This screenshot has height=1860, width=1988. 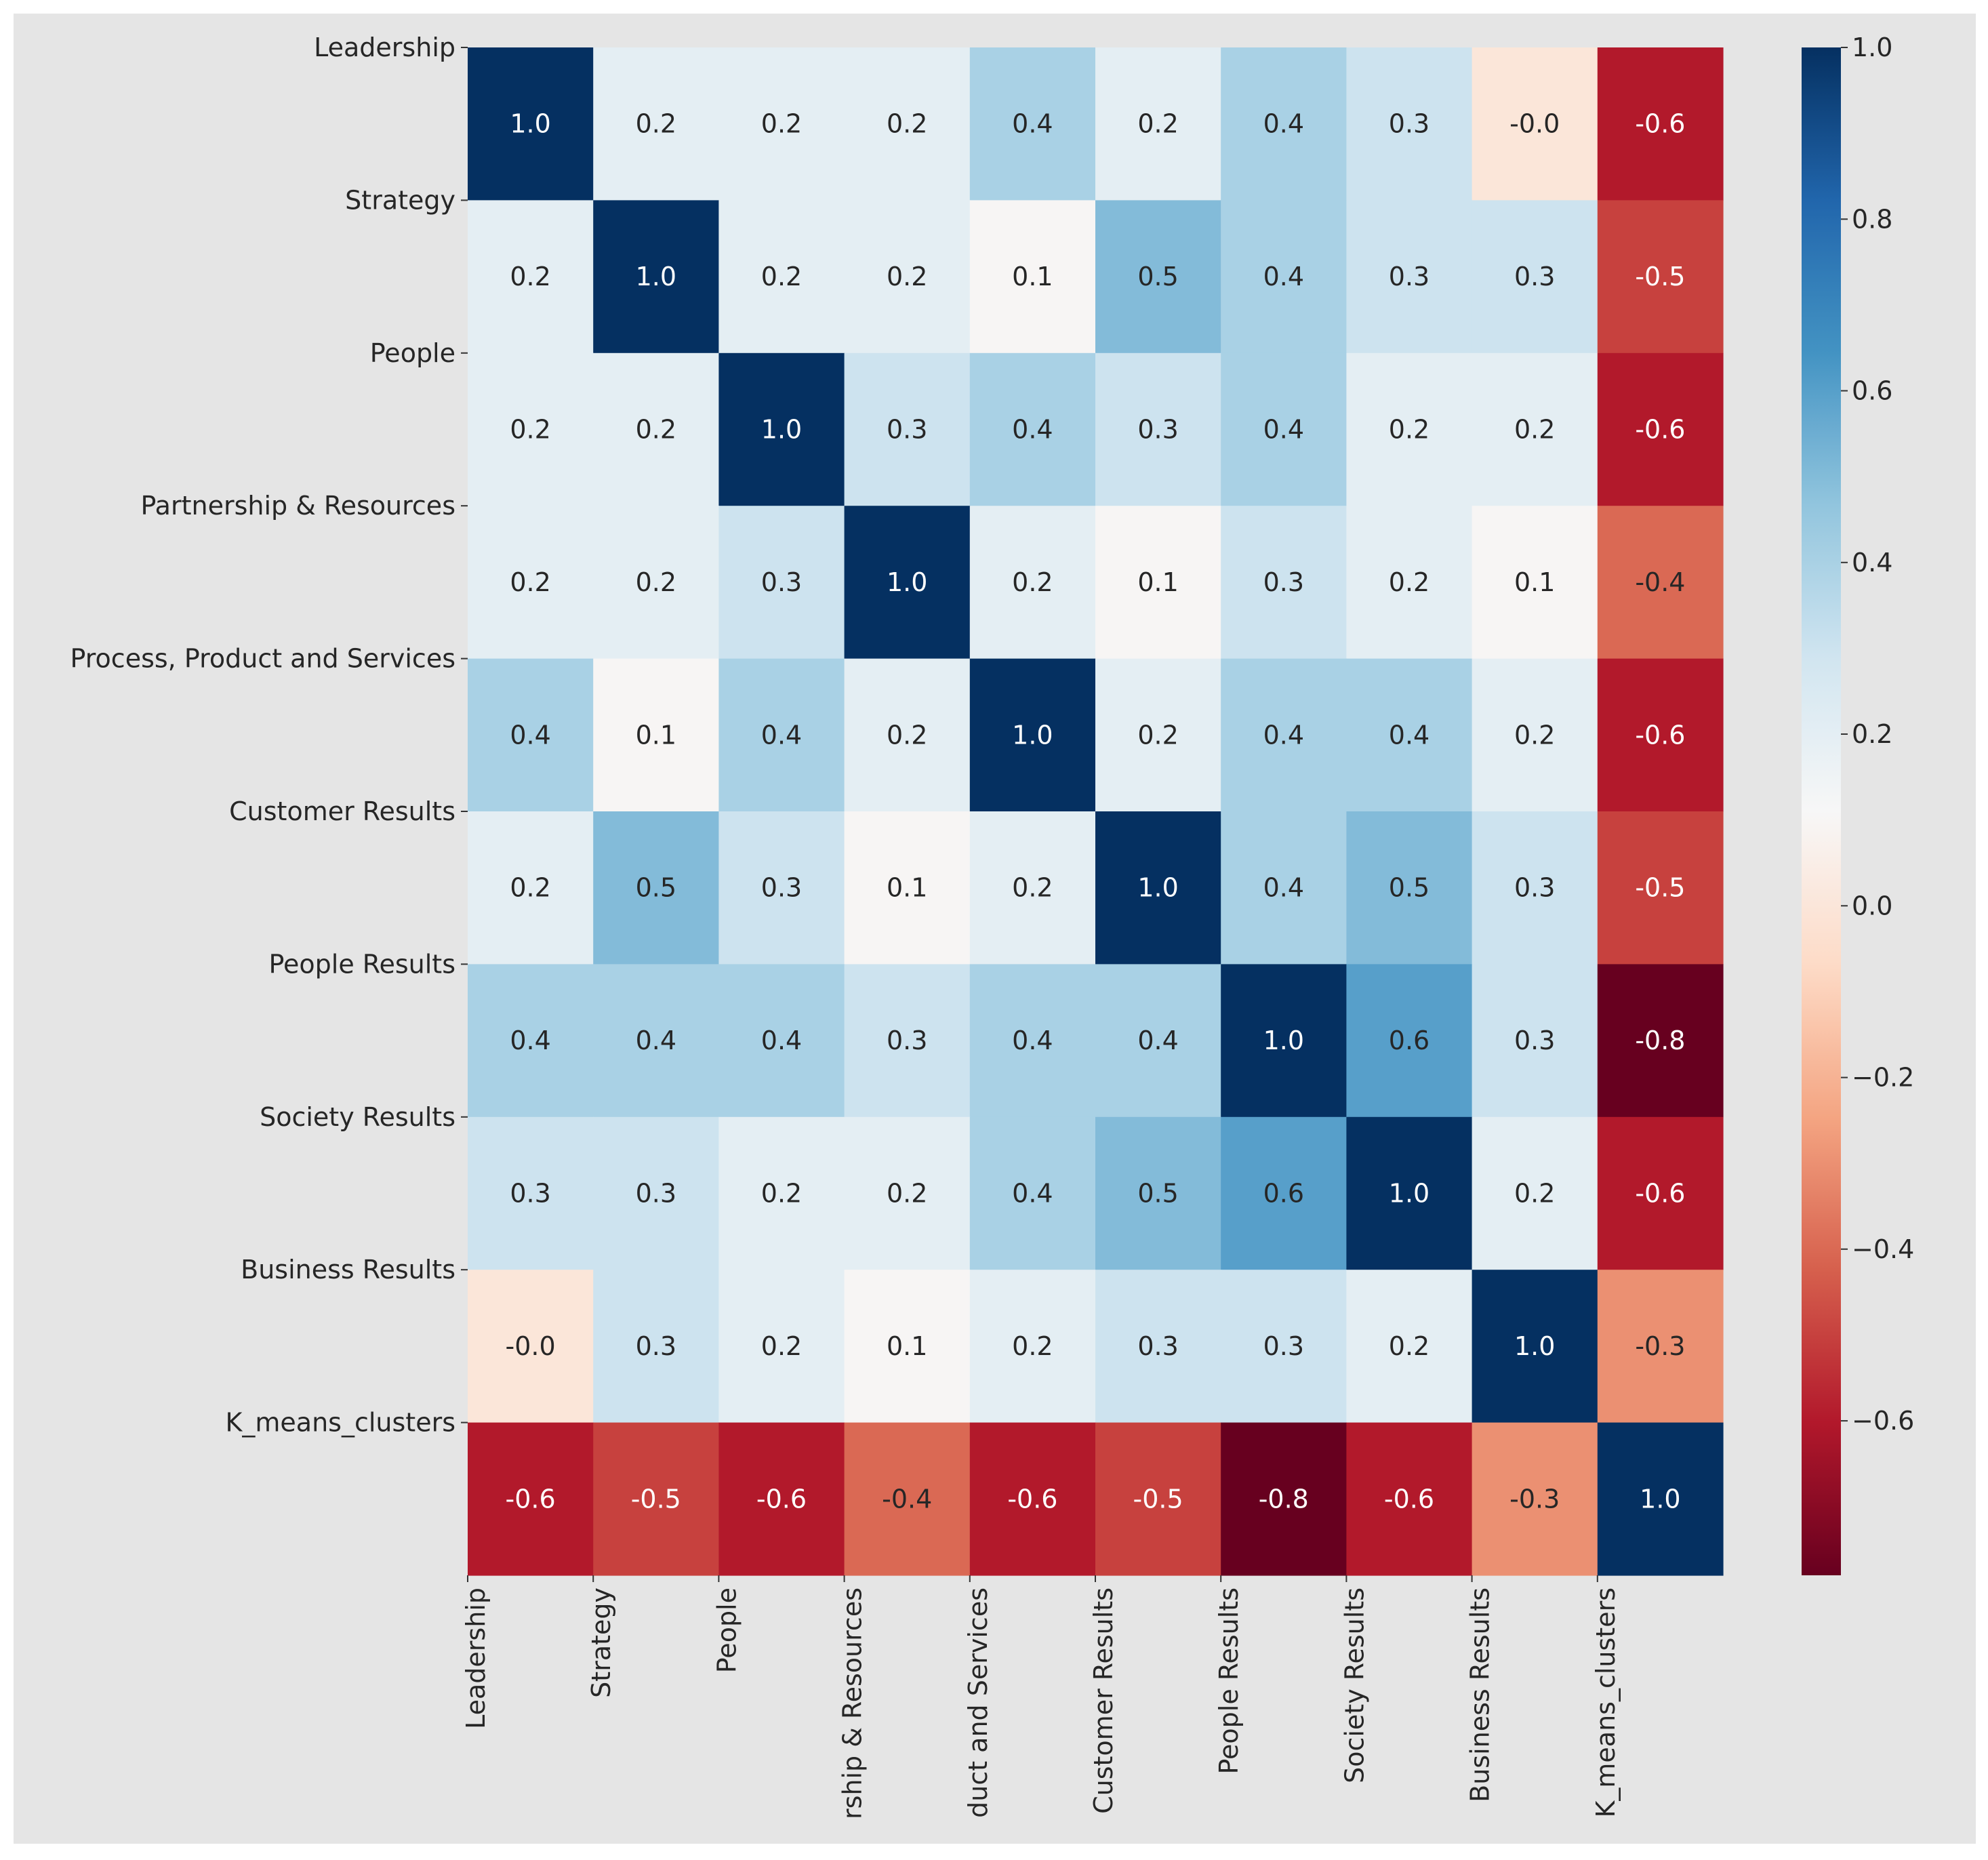 I want to click on y-tick-label: K_means_clusters, so click(x=340, y=1423).